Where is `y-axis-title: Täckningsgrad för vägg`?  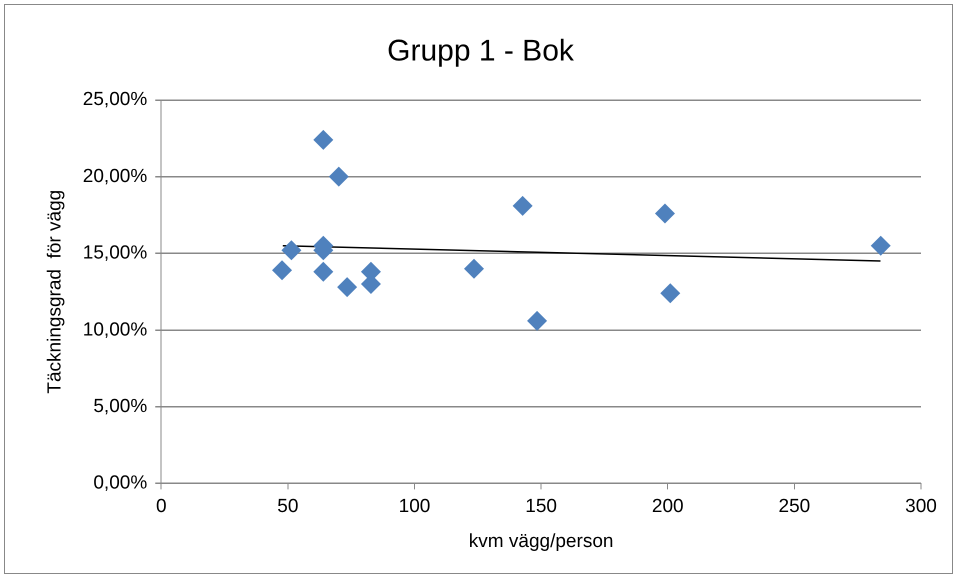 y-axis-title: Täckningsgrad för vägg is located at coordinates (55, 292).